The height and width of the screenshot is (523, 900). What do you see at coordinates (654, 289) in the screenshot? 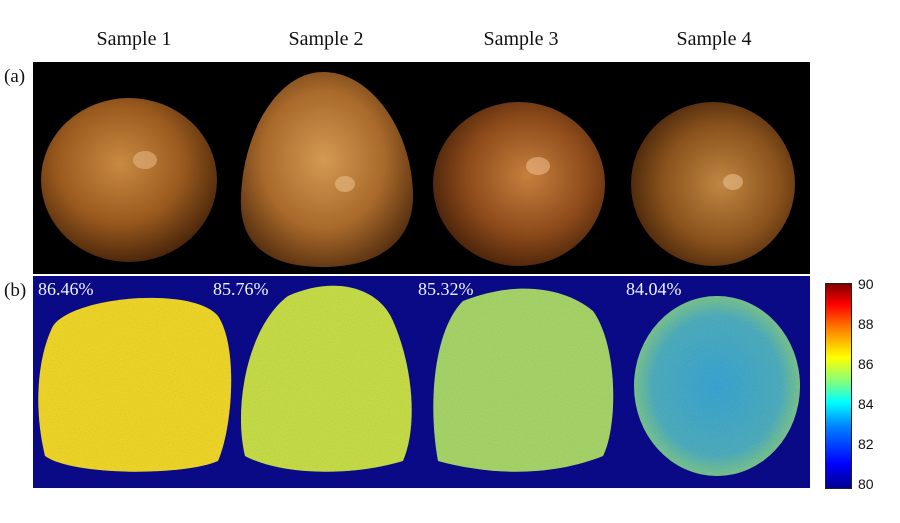
I see `percentage-label-4: 84.04%` at bounding box center [654, 289].